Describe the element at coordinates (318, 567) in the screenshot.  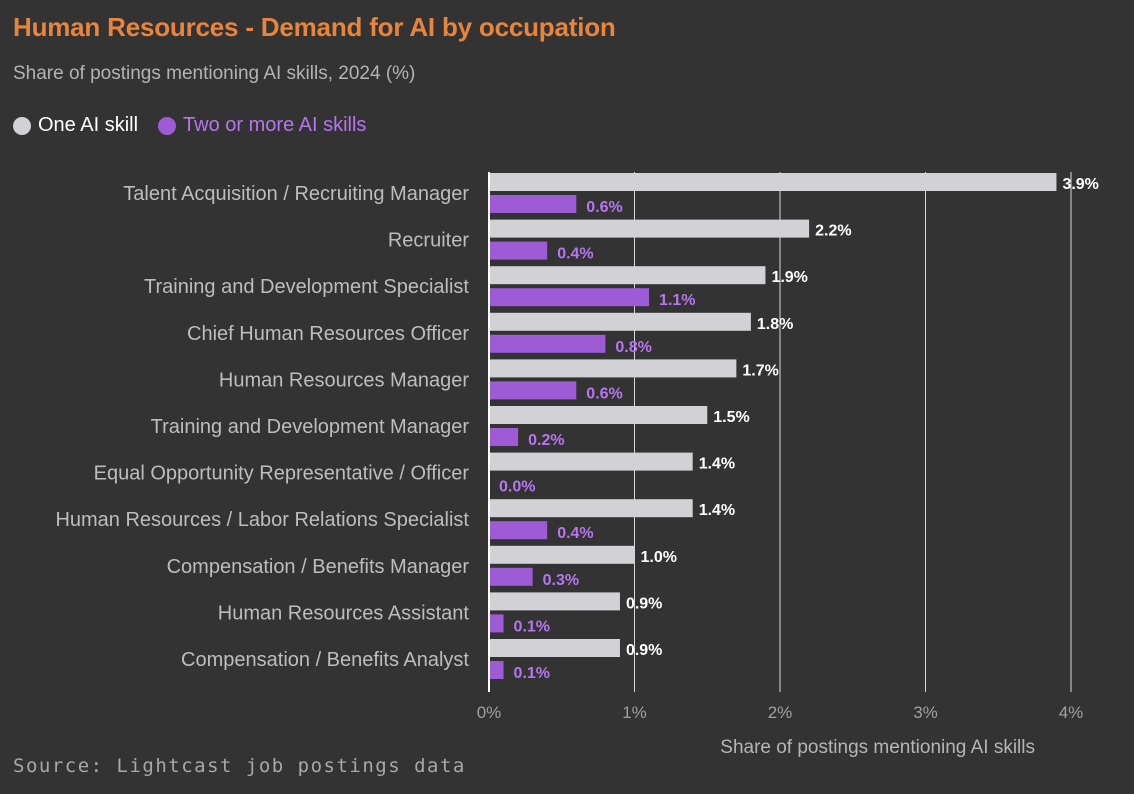
I see `category-label: Compensation / Benefits Manager` at that location.